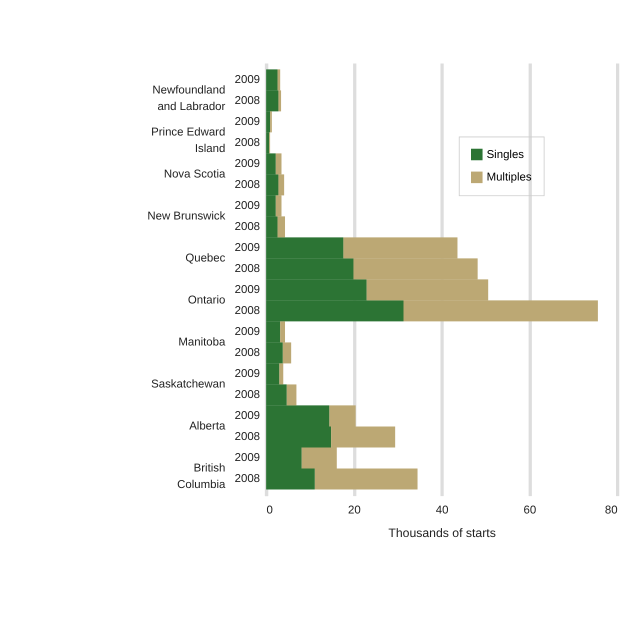  What do you see at coordinates (505, 154) in the screenshot?
I see `legend-label: Singles` at bounding box center [505, 154].